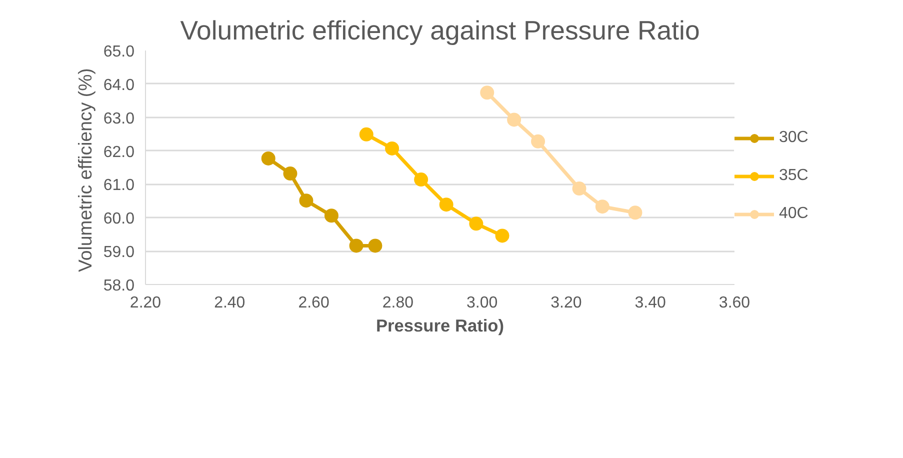 This screenshot has height=458, width=903. Describe the element at coordinates (85, 170) in the screenshot. I see `y-axis-title: Volumetric efficiency (%)` at that location.